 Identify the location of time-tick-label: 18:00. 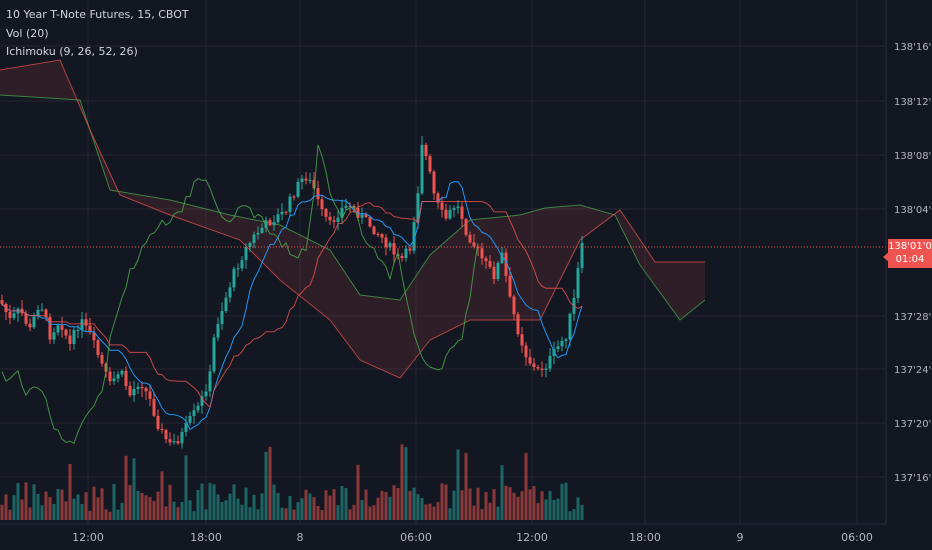
(206, 537).